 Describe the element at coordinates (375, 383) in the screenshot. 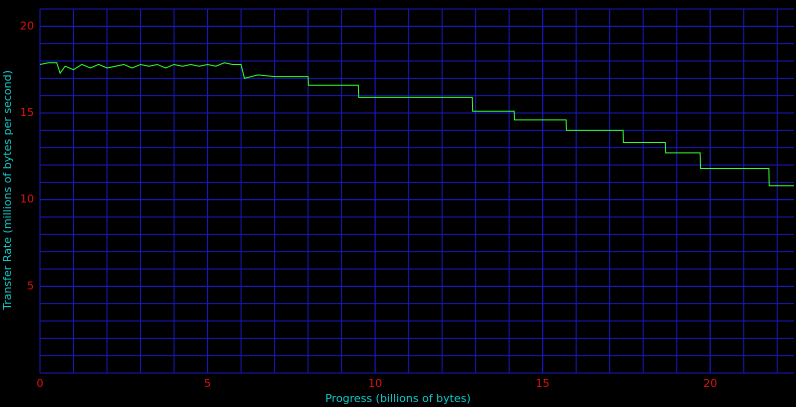

I see `x-tick-label: 10` at that location.